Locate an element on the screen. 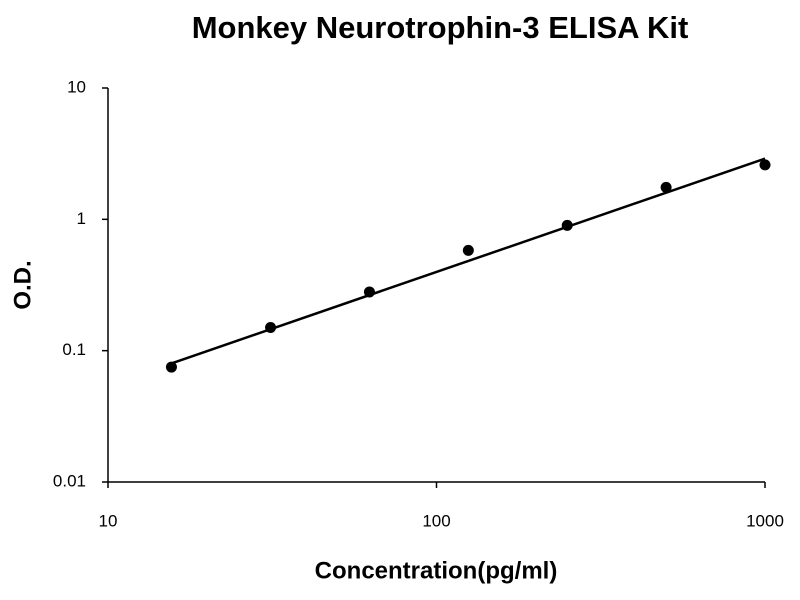 The width and height of the screenshot is (800, 600). y-tick-label: 10 is located at coordinates (76, 86).